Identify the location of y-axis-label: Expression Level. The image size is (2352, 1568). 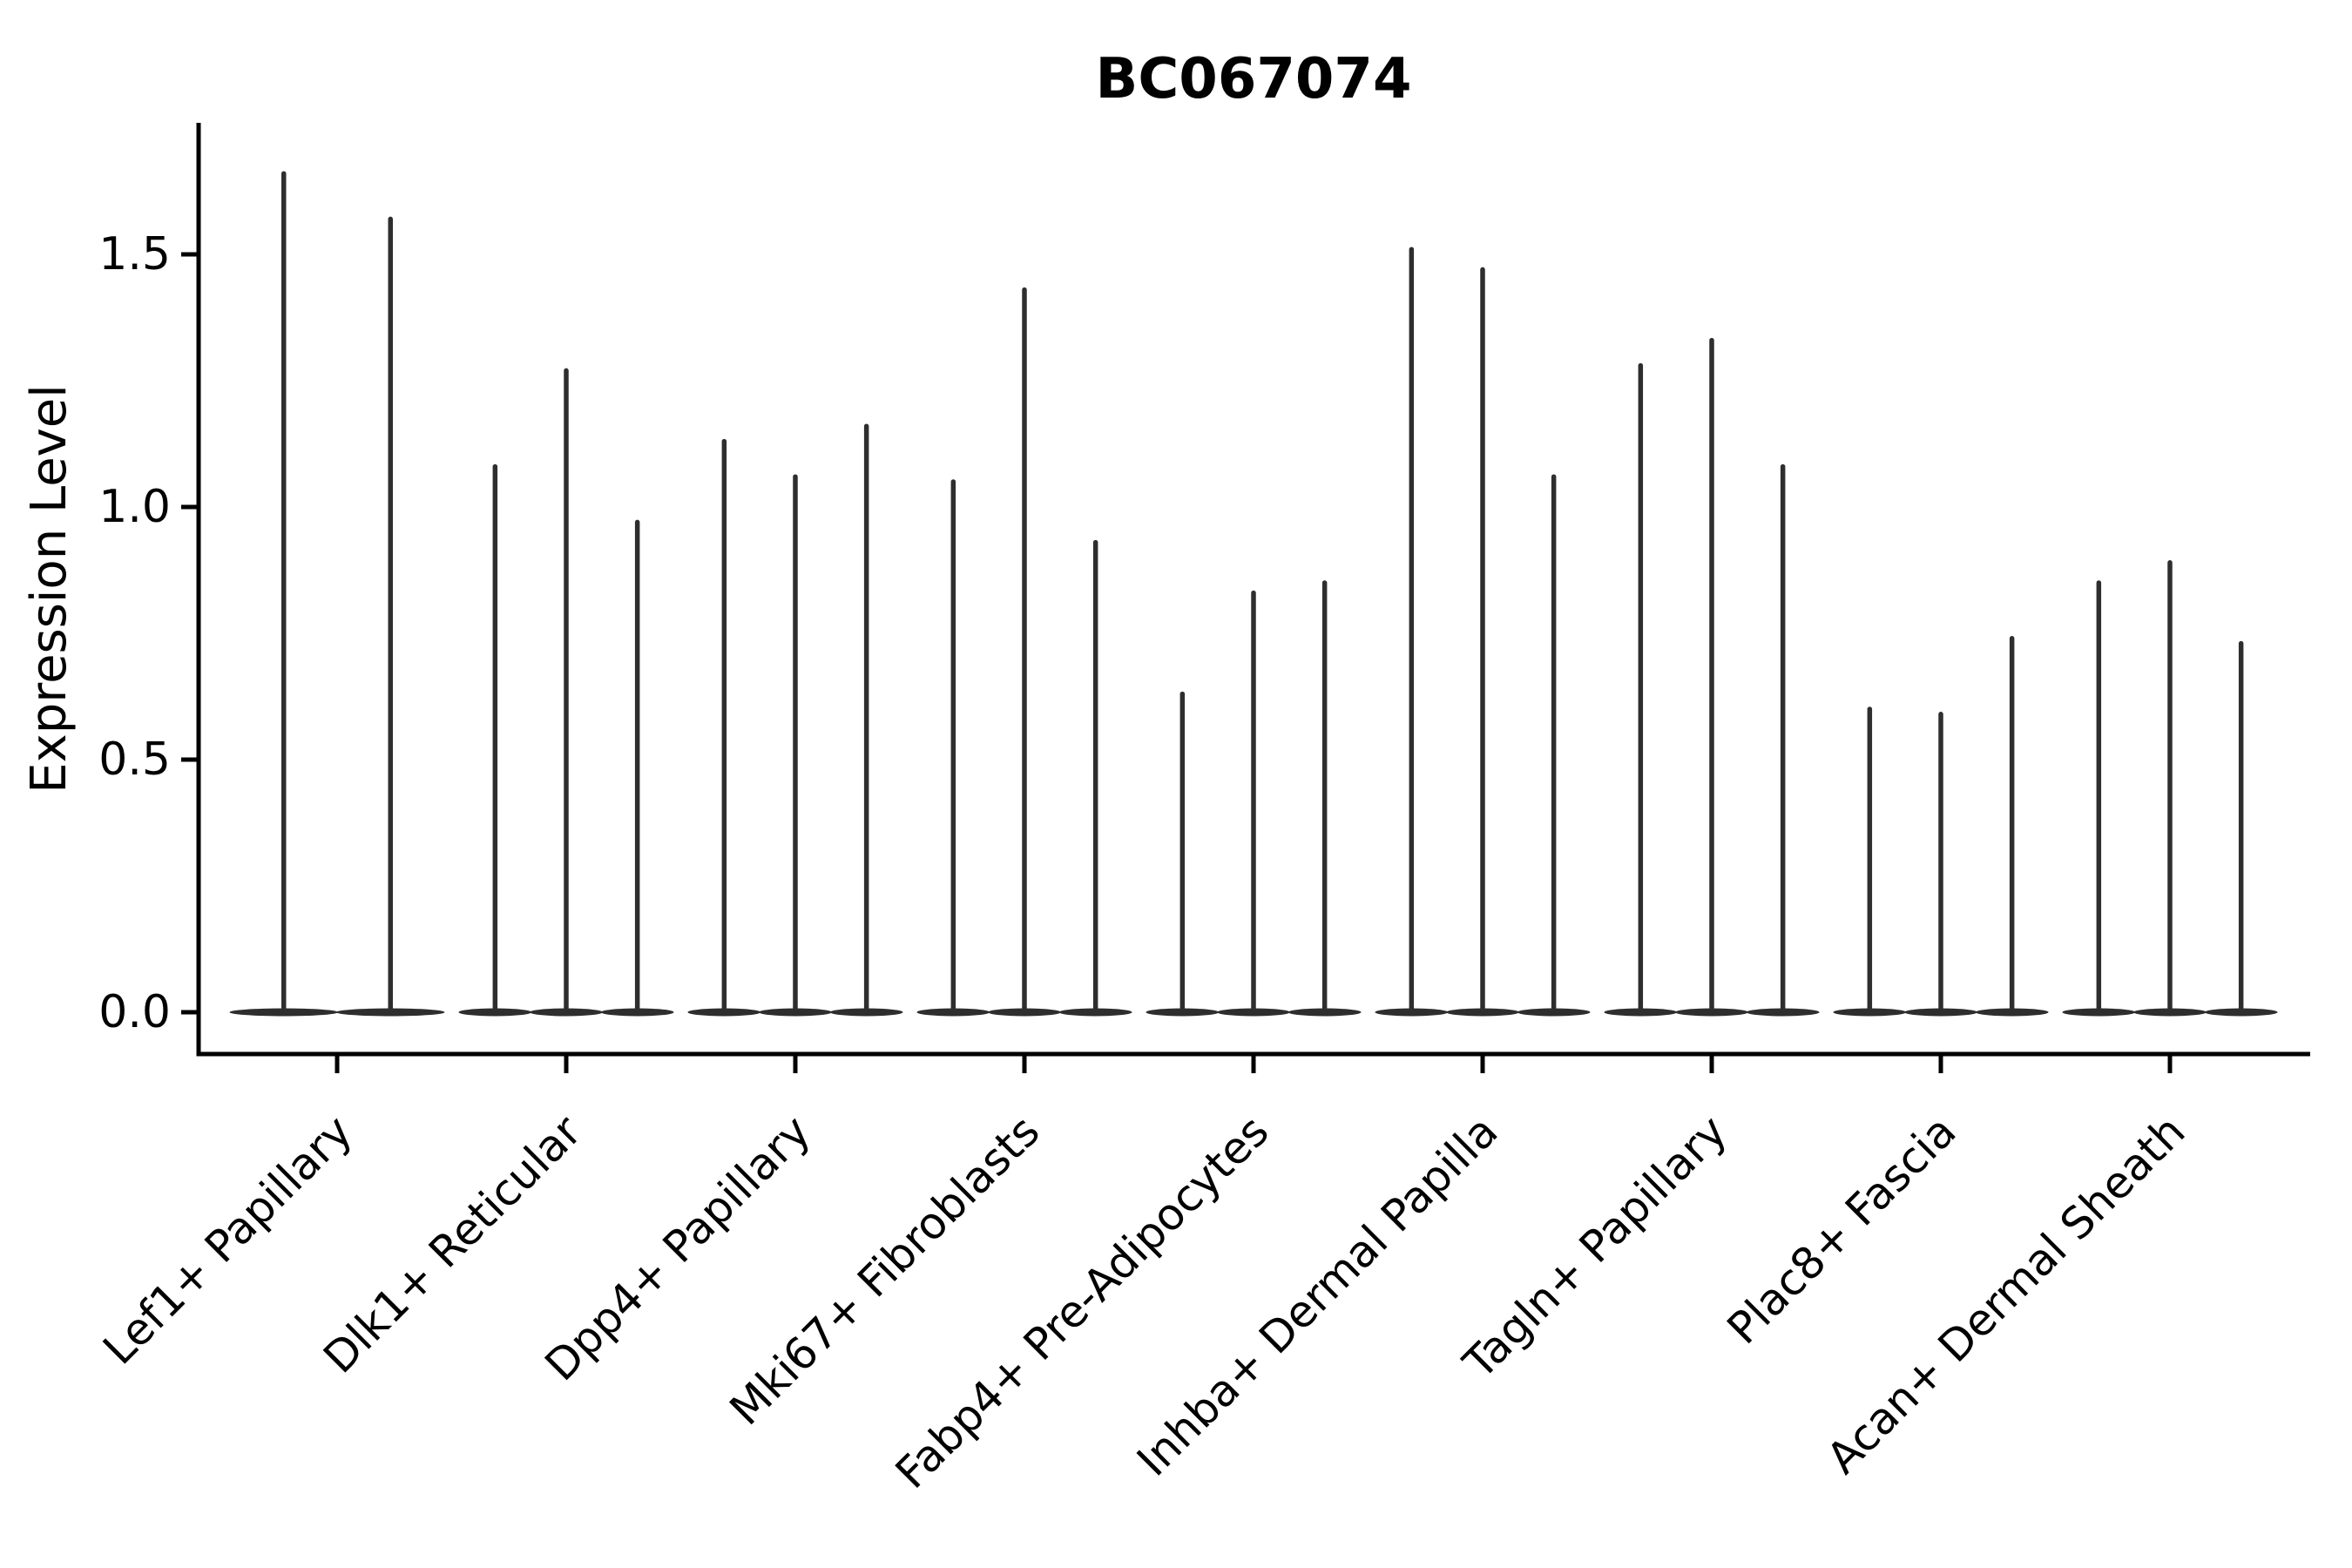
(49, 589).